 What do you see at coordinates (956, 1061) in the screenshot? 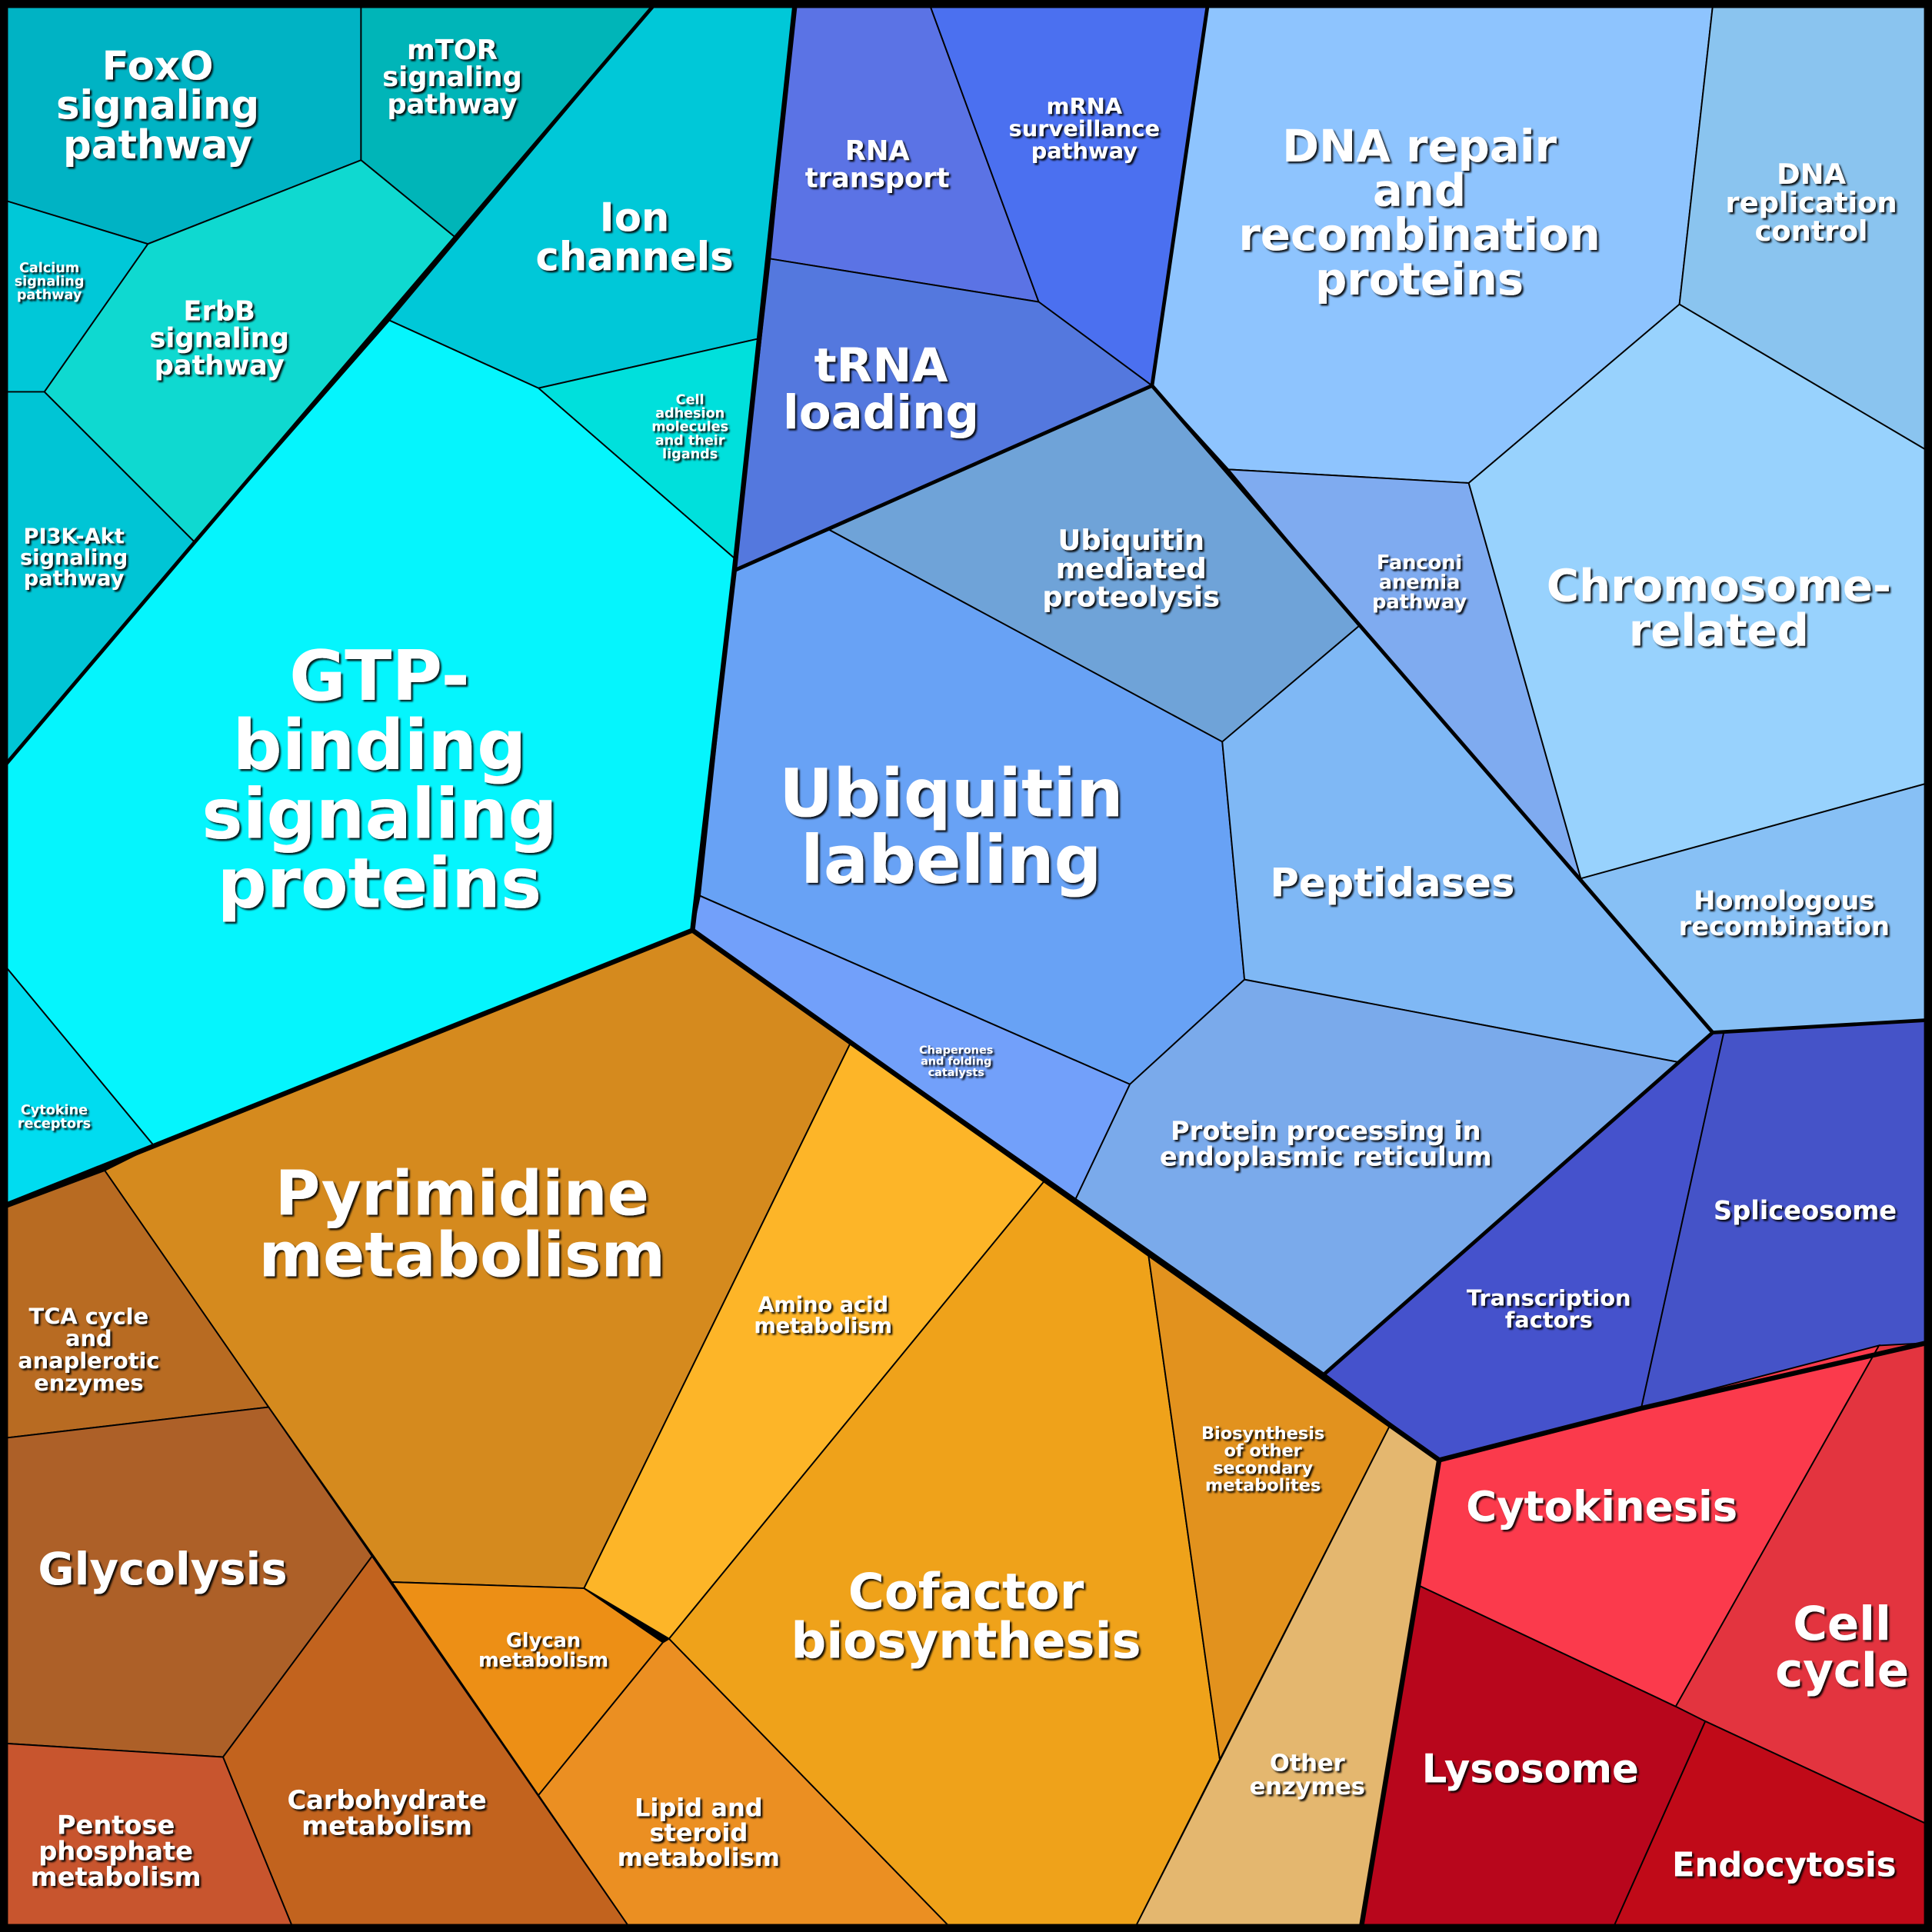
I see `label-chap: Chaperones and folding catalysts` at bounding box center [956, 1061].